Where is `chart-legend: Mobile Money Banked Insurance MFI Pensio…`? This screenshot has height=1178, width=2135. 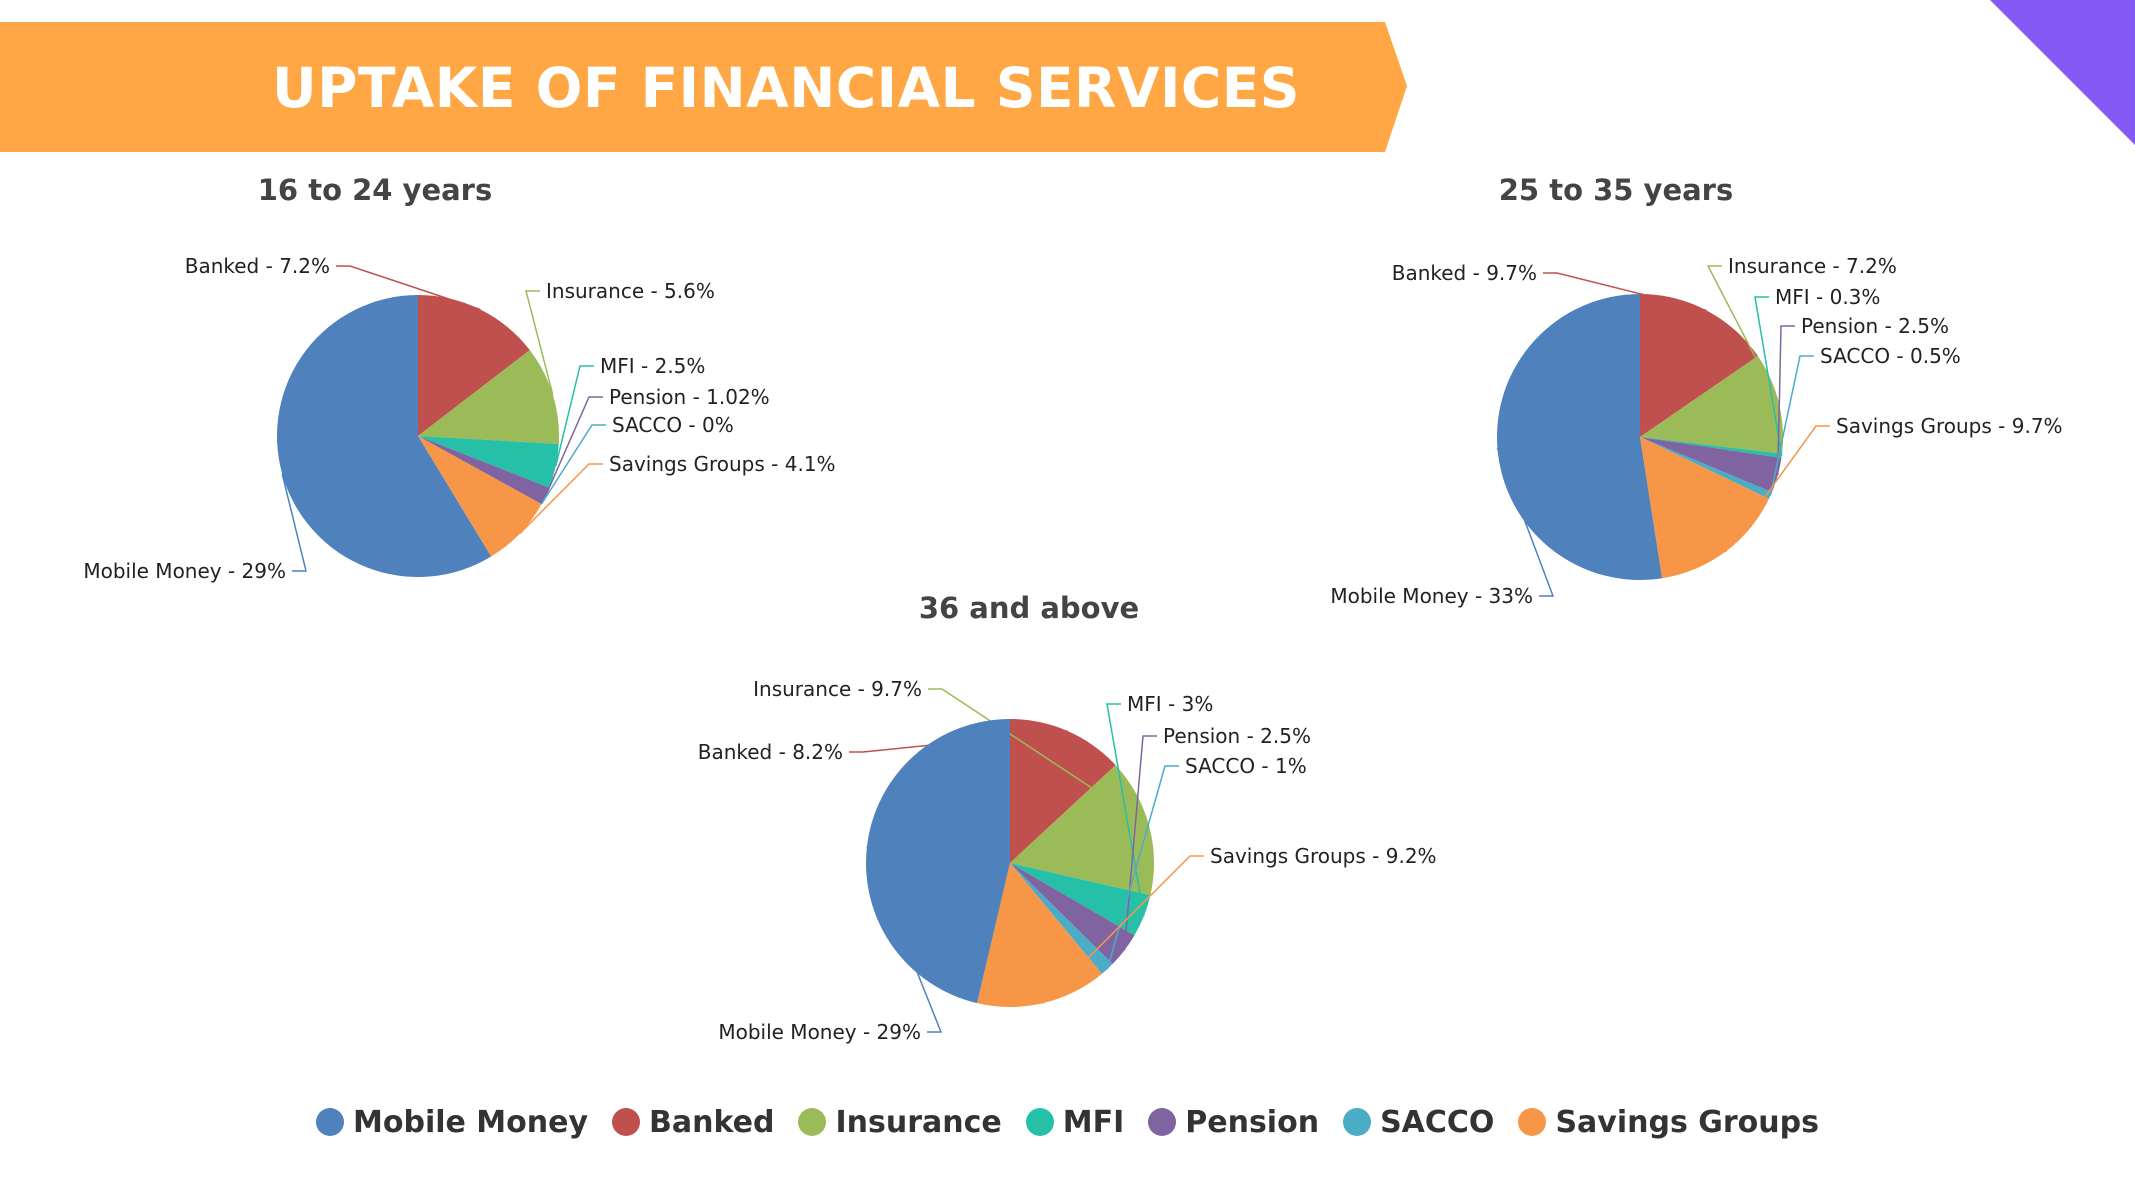
chart-legend: Mobile Money Banked Insurance MFI Pensio… is located at coordinates (1067, 1122).